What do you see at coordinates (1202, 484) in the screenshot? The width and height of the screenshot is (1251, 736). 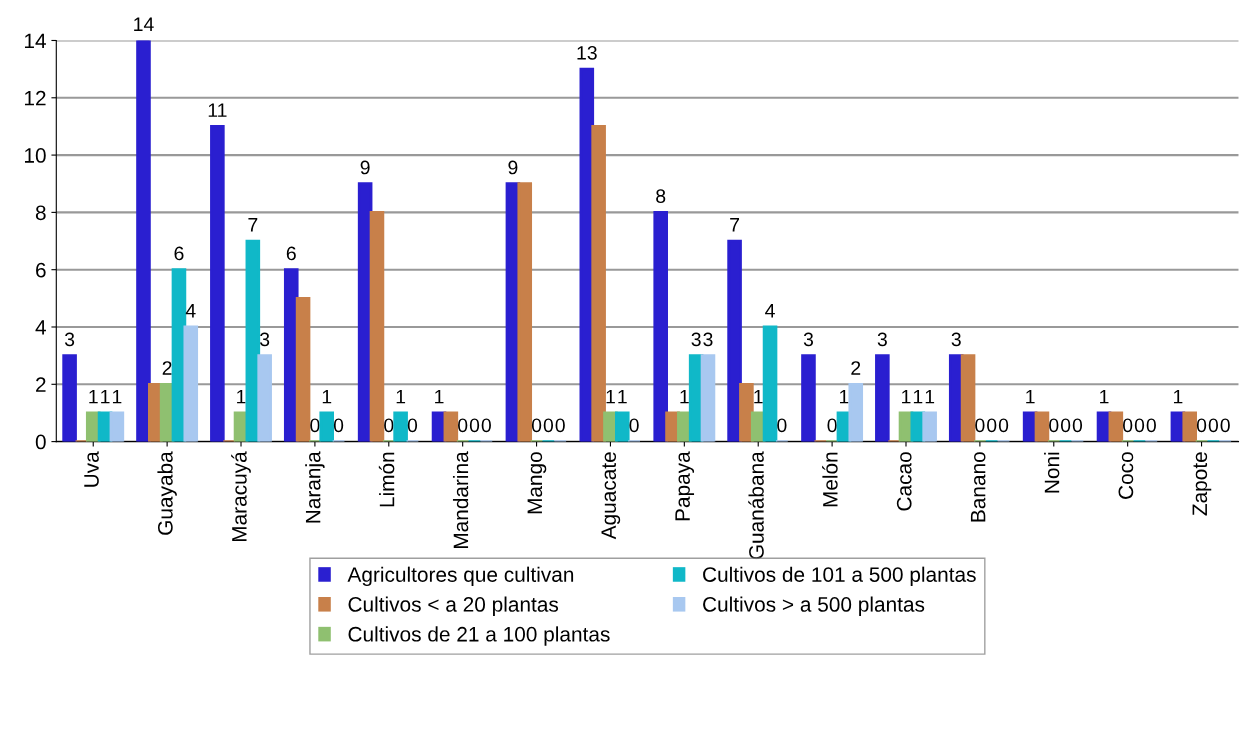 I see `x-tick-label: Zapote` at bounding box center [1202, 484].